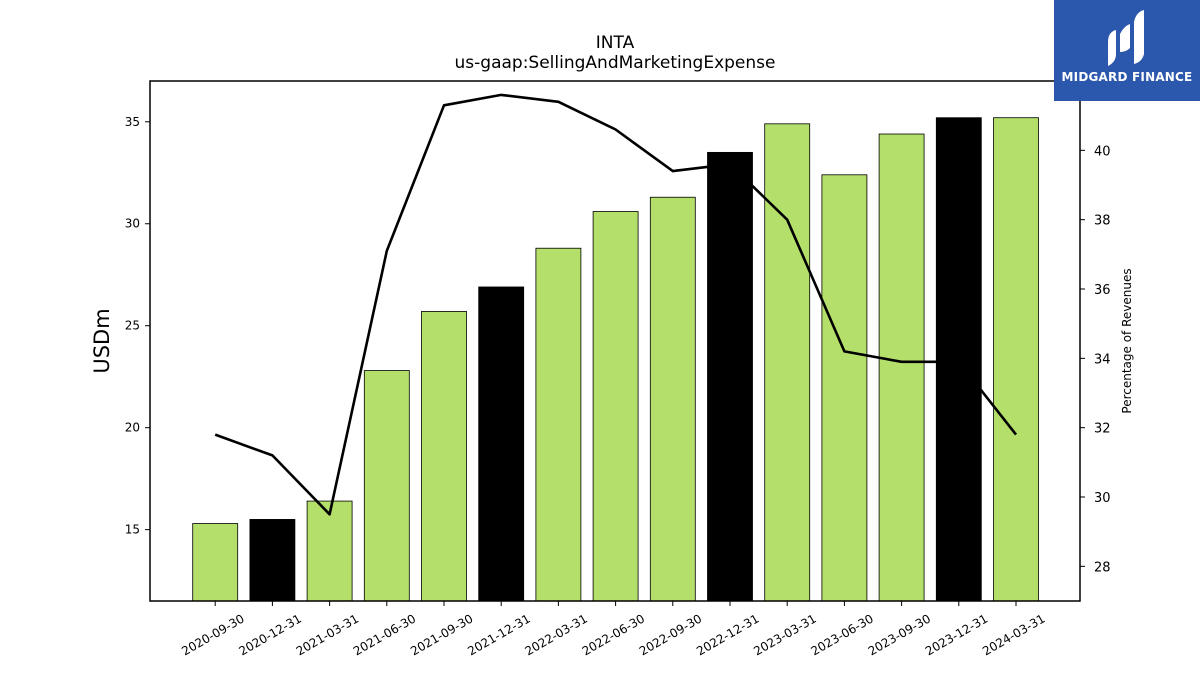 The image size is (1200, 675). Describe the element at coordinates (727, 634) in the screenshot. I see `x-tick-label: 2022-12-31` at that location.